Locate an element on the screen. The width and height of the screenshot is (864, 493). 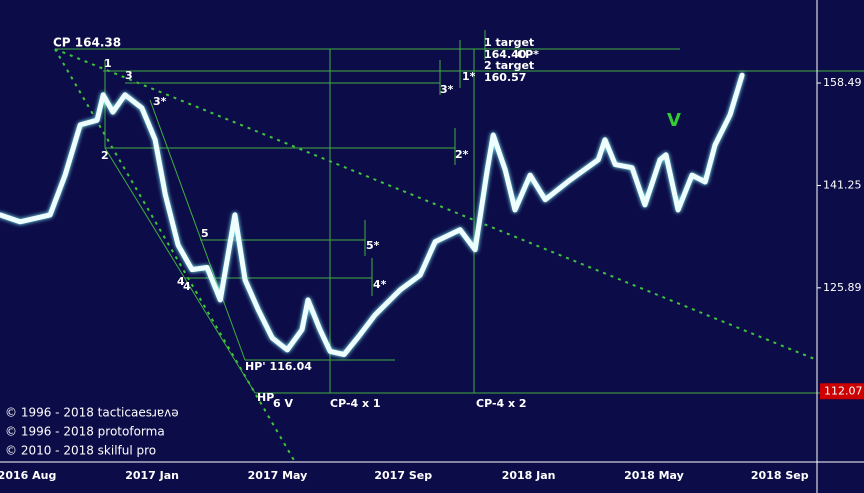
annotation: 1 target is located at coordinates (509, 42).